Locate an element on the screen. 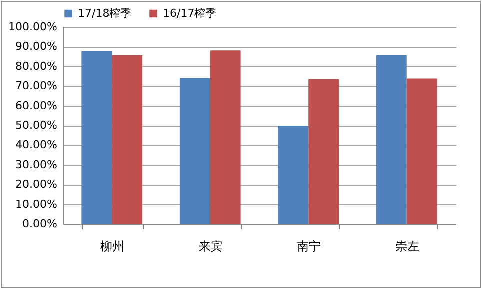 The image size is (482, 289). y-tick-label: 100.00% is located at coordinates (33, 27).